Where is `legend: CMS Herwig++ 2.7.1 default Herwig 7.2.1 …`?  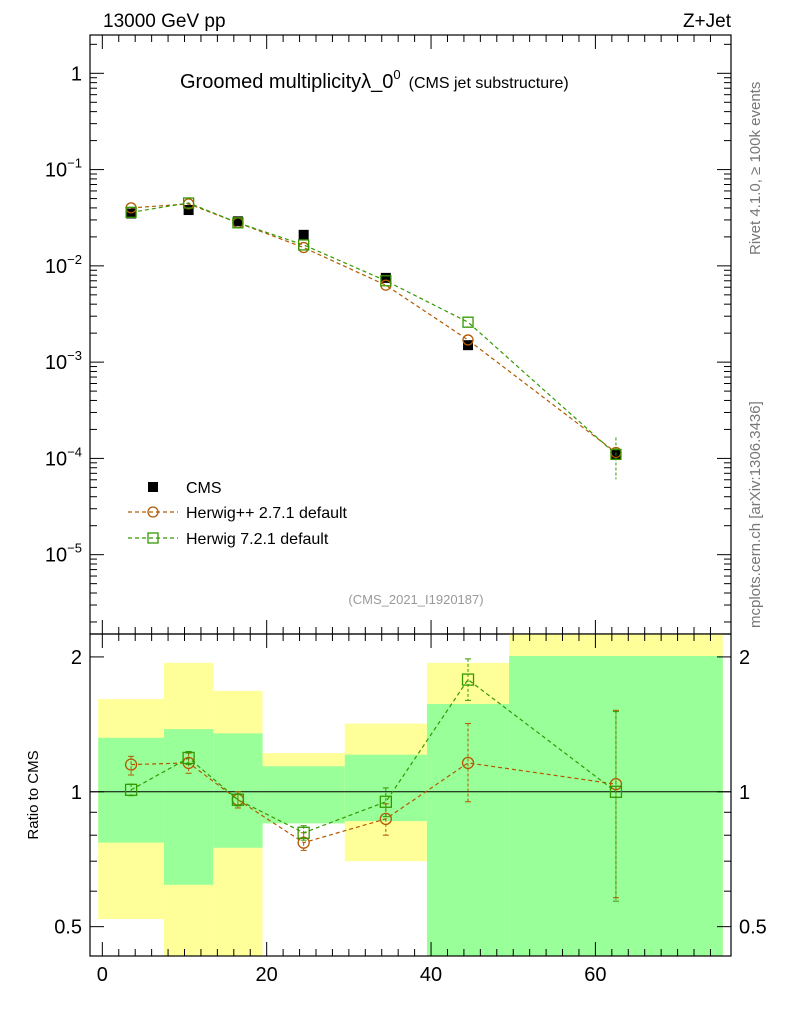
legend: CMS Herwig++ 2.7.1 default Herwig 7.2.1 … is located at coordinates (238, 514).